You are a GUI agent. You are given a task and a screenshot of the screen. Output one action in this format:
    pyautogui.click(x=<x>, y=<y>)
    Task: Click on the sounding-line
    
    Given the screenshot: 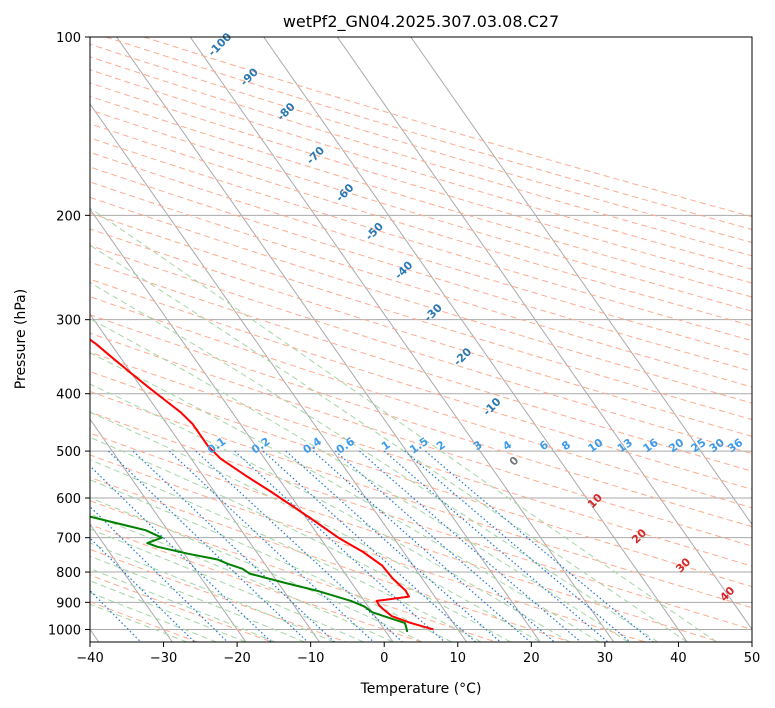 What is the action you would take?
    pyautogui.click(x=249, y=574)
    